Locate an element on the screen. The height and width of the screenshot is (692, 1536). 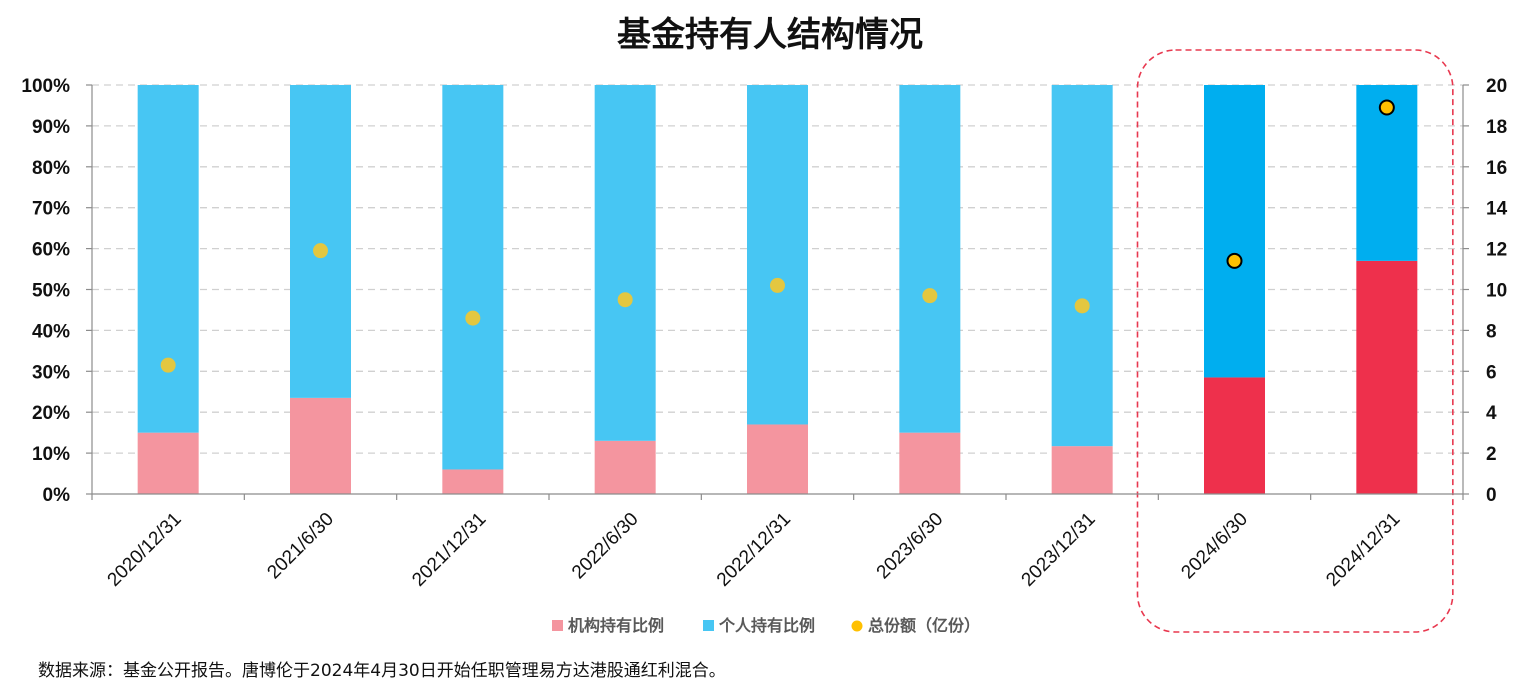
x-tick-label: 2021/12/31 is located at coordinates (449, 550).